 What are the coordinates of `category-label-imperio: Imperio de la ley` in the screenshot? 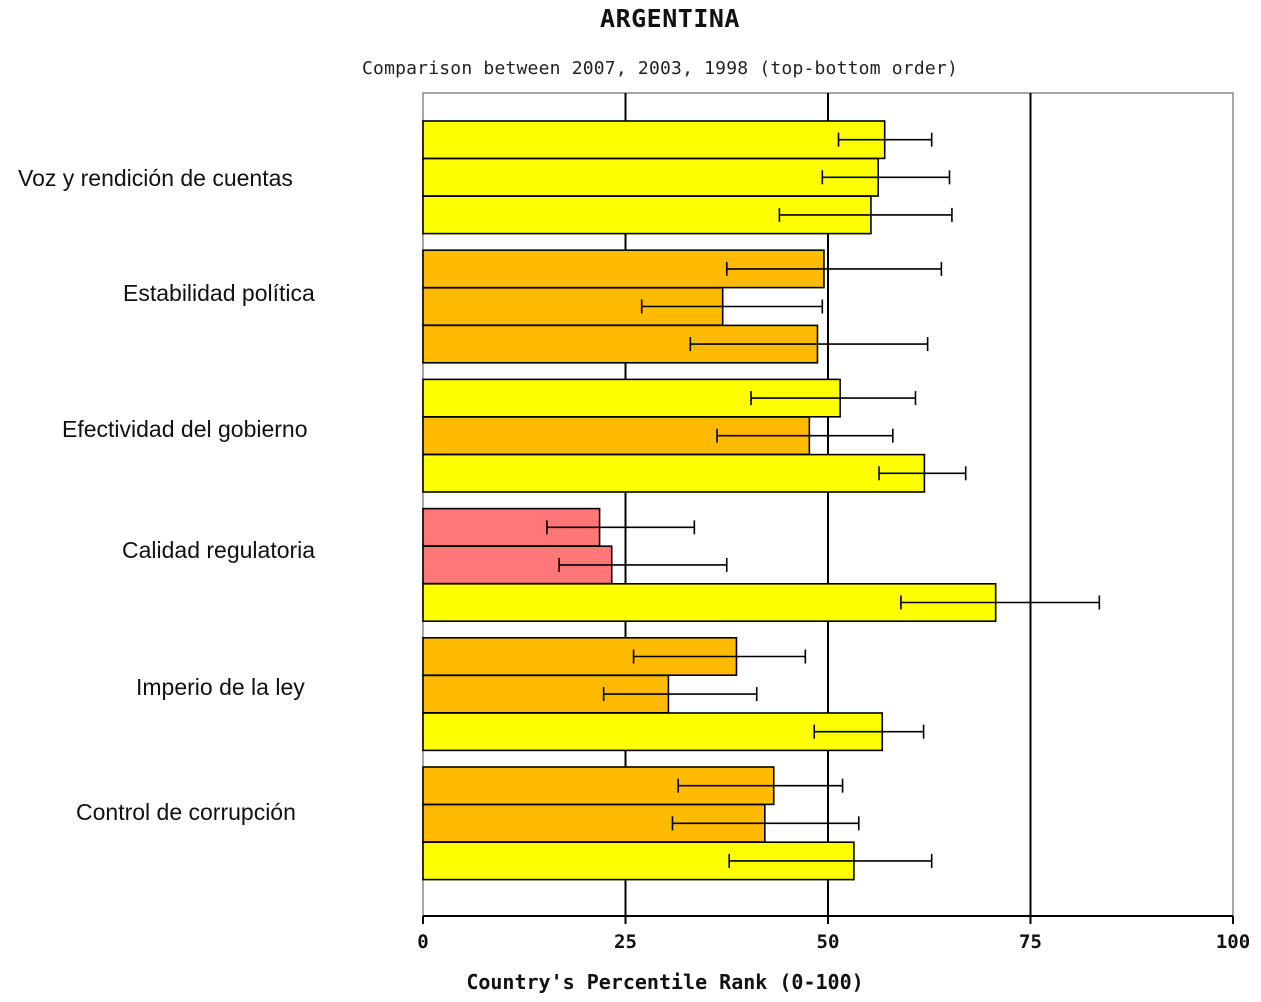 It's located at (220, 687).